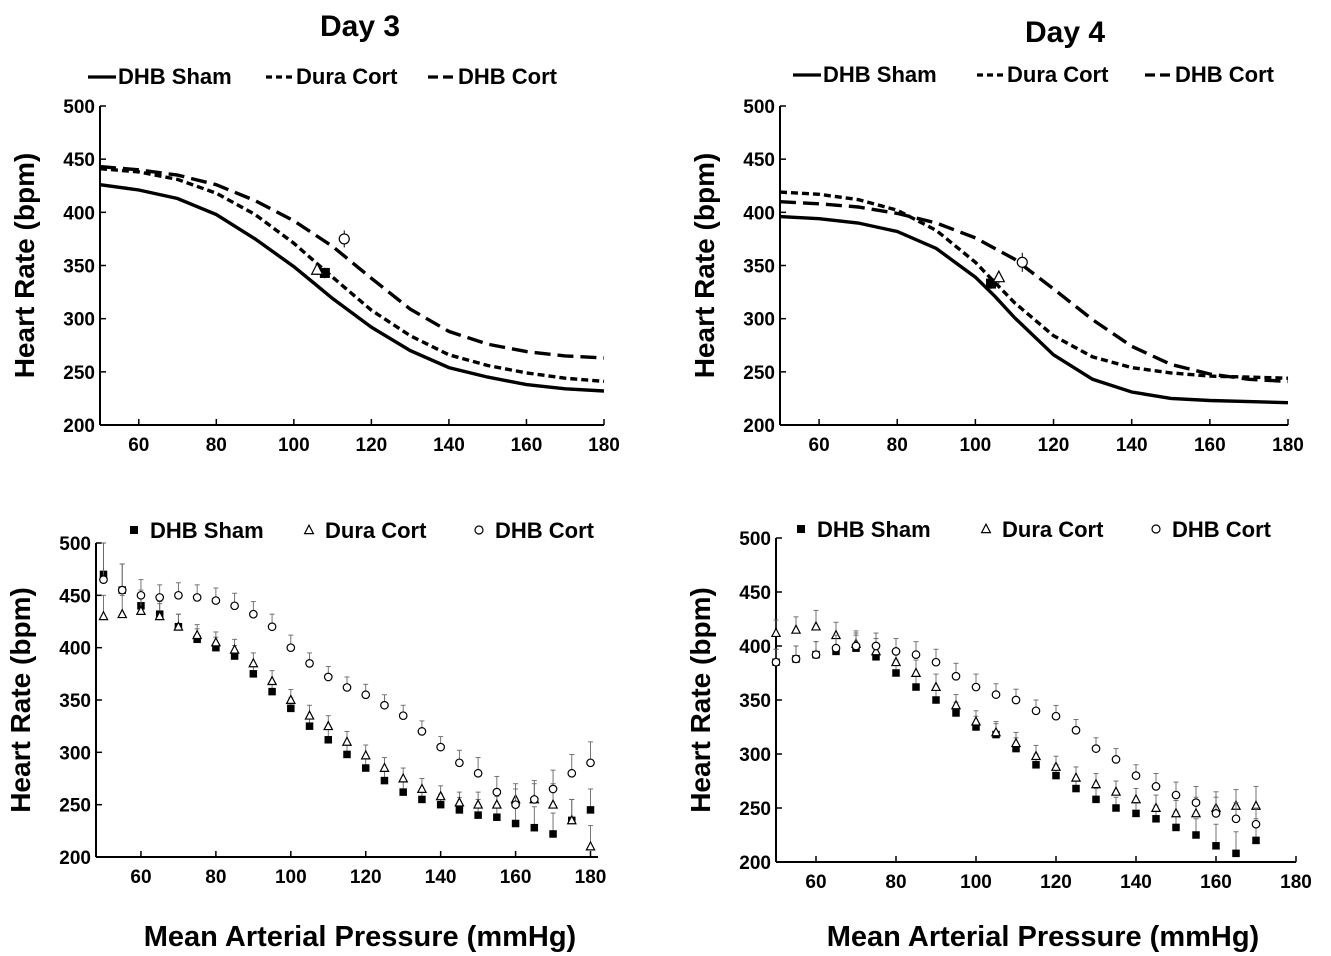 This screenshot has height=956, width=1331. I want to click on y-tick-label: 400, so click(759, 213).